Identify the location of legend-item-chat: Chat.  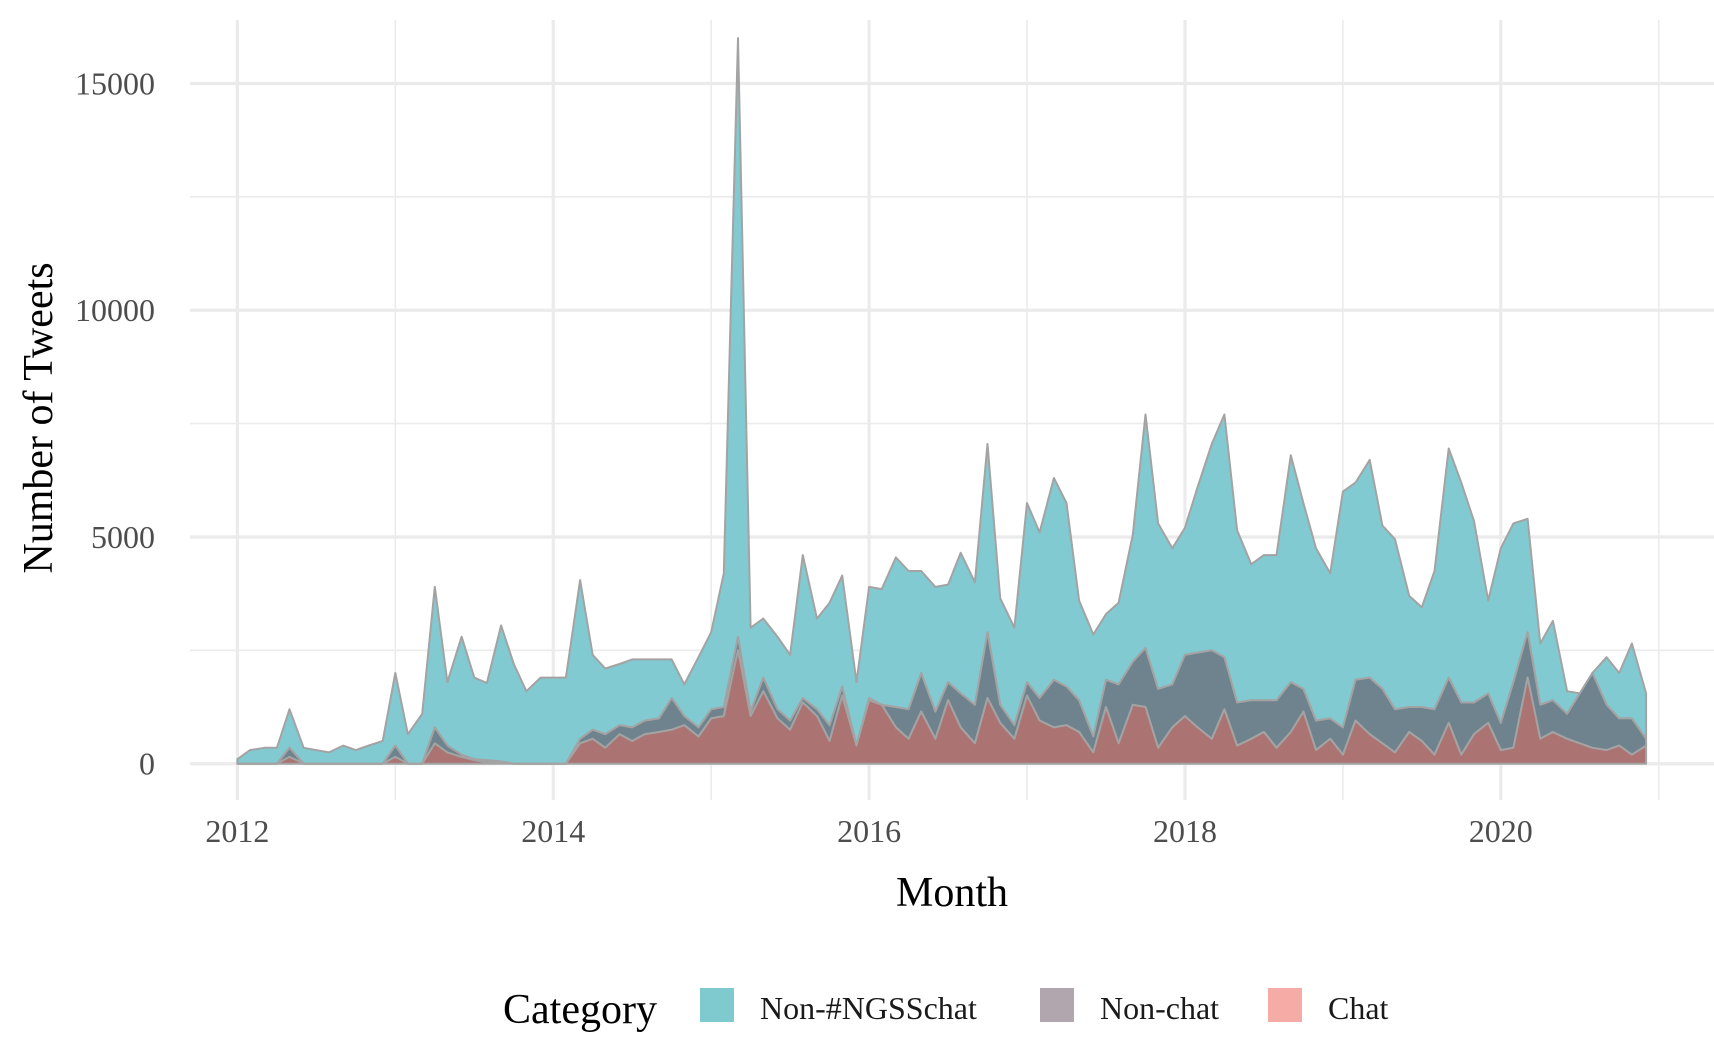
(1328, 1007).